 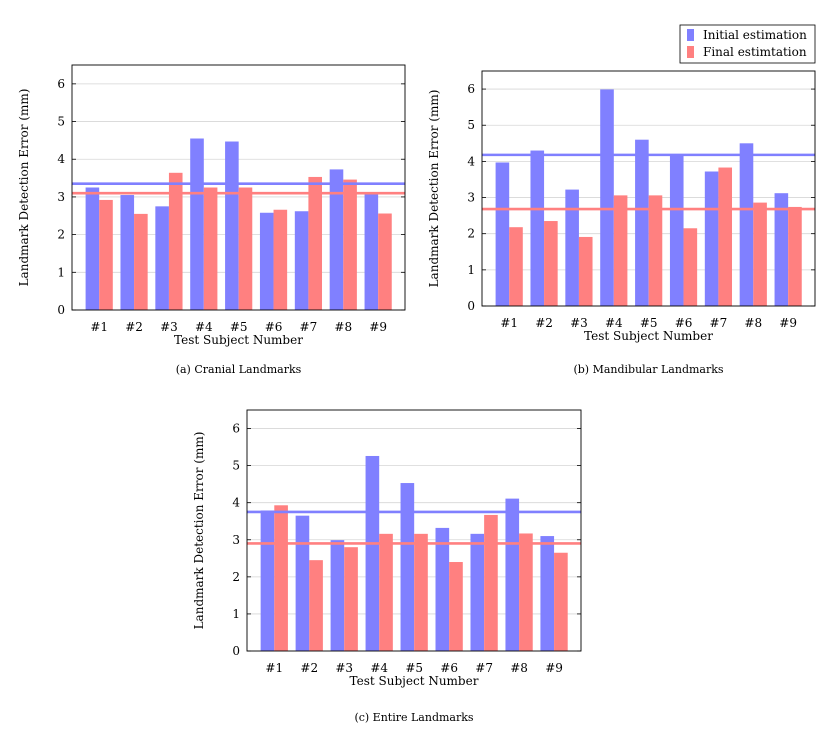 I want to click on legend-box, so click(x=747, y=44).